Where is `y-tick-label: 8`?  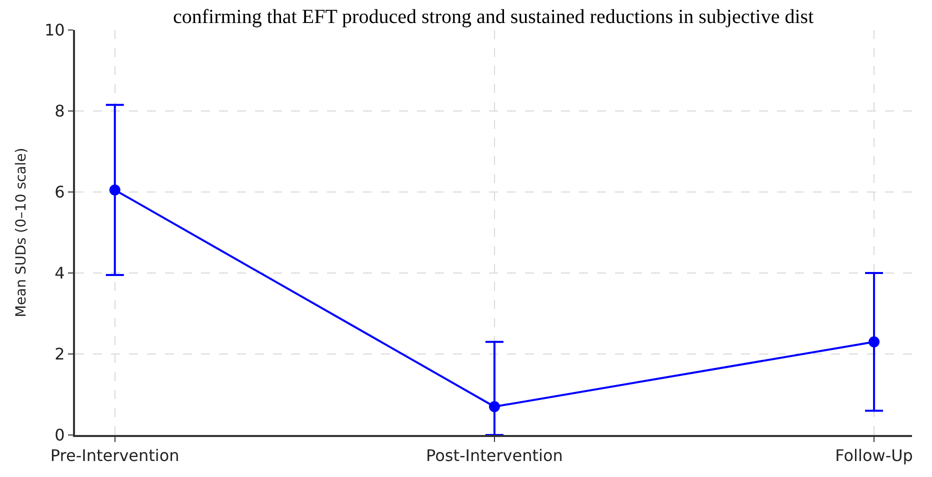 y-tick-label: 8 is located at coordinates (59, 111).